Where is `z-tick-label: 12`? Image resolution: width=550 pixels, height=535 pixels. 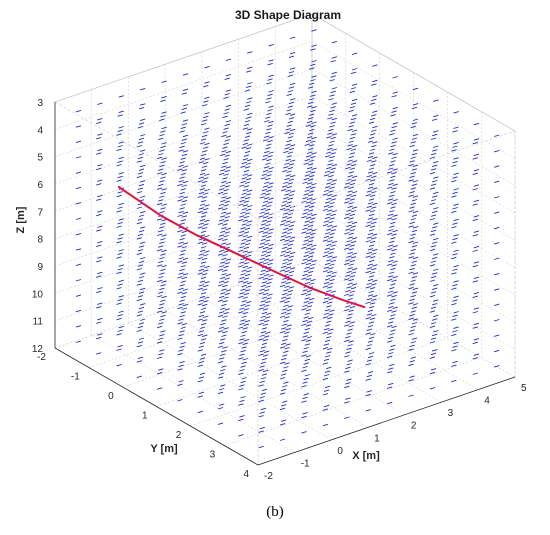
z-tick-label: 12 is located at coordinates (38, 349).